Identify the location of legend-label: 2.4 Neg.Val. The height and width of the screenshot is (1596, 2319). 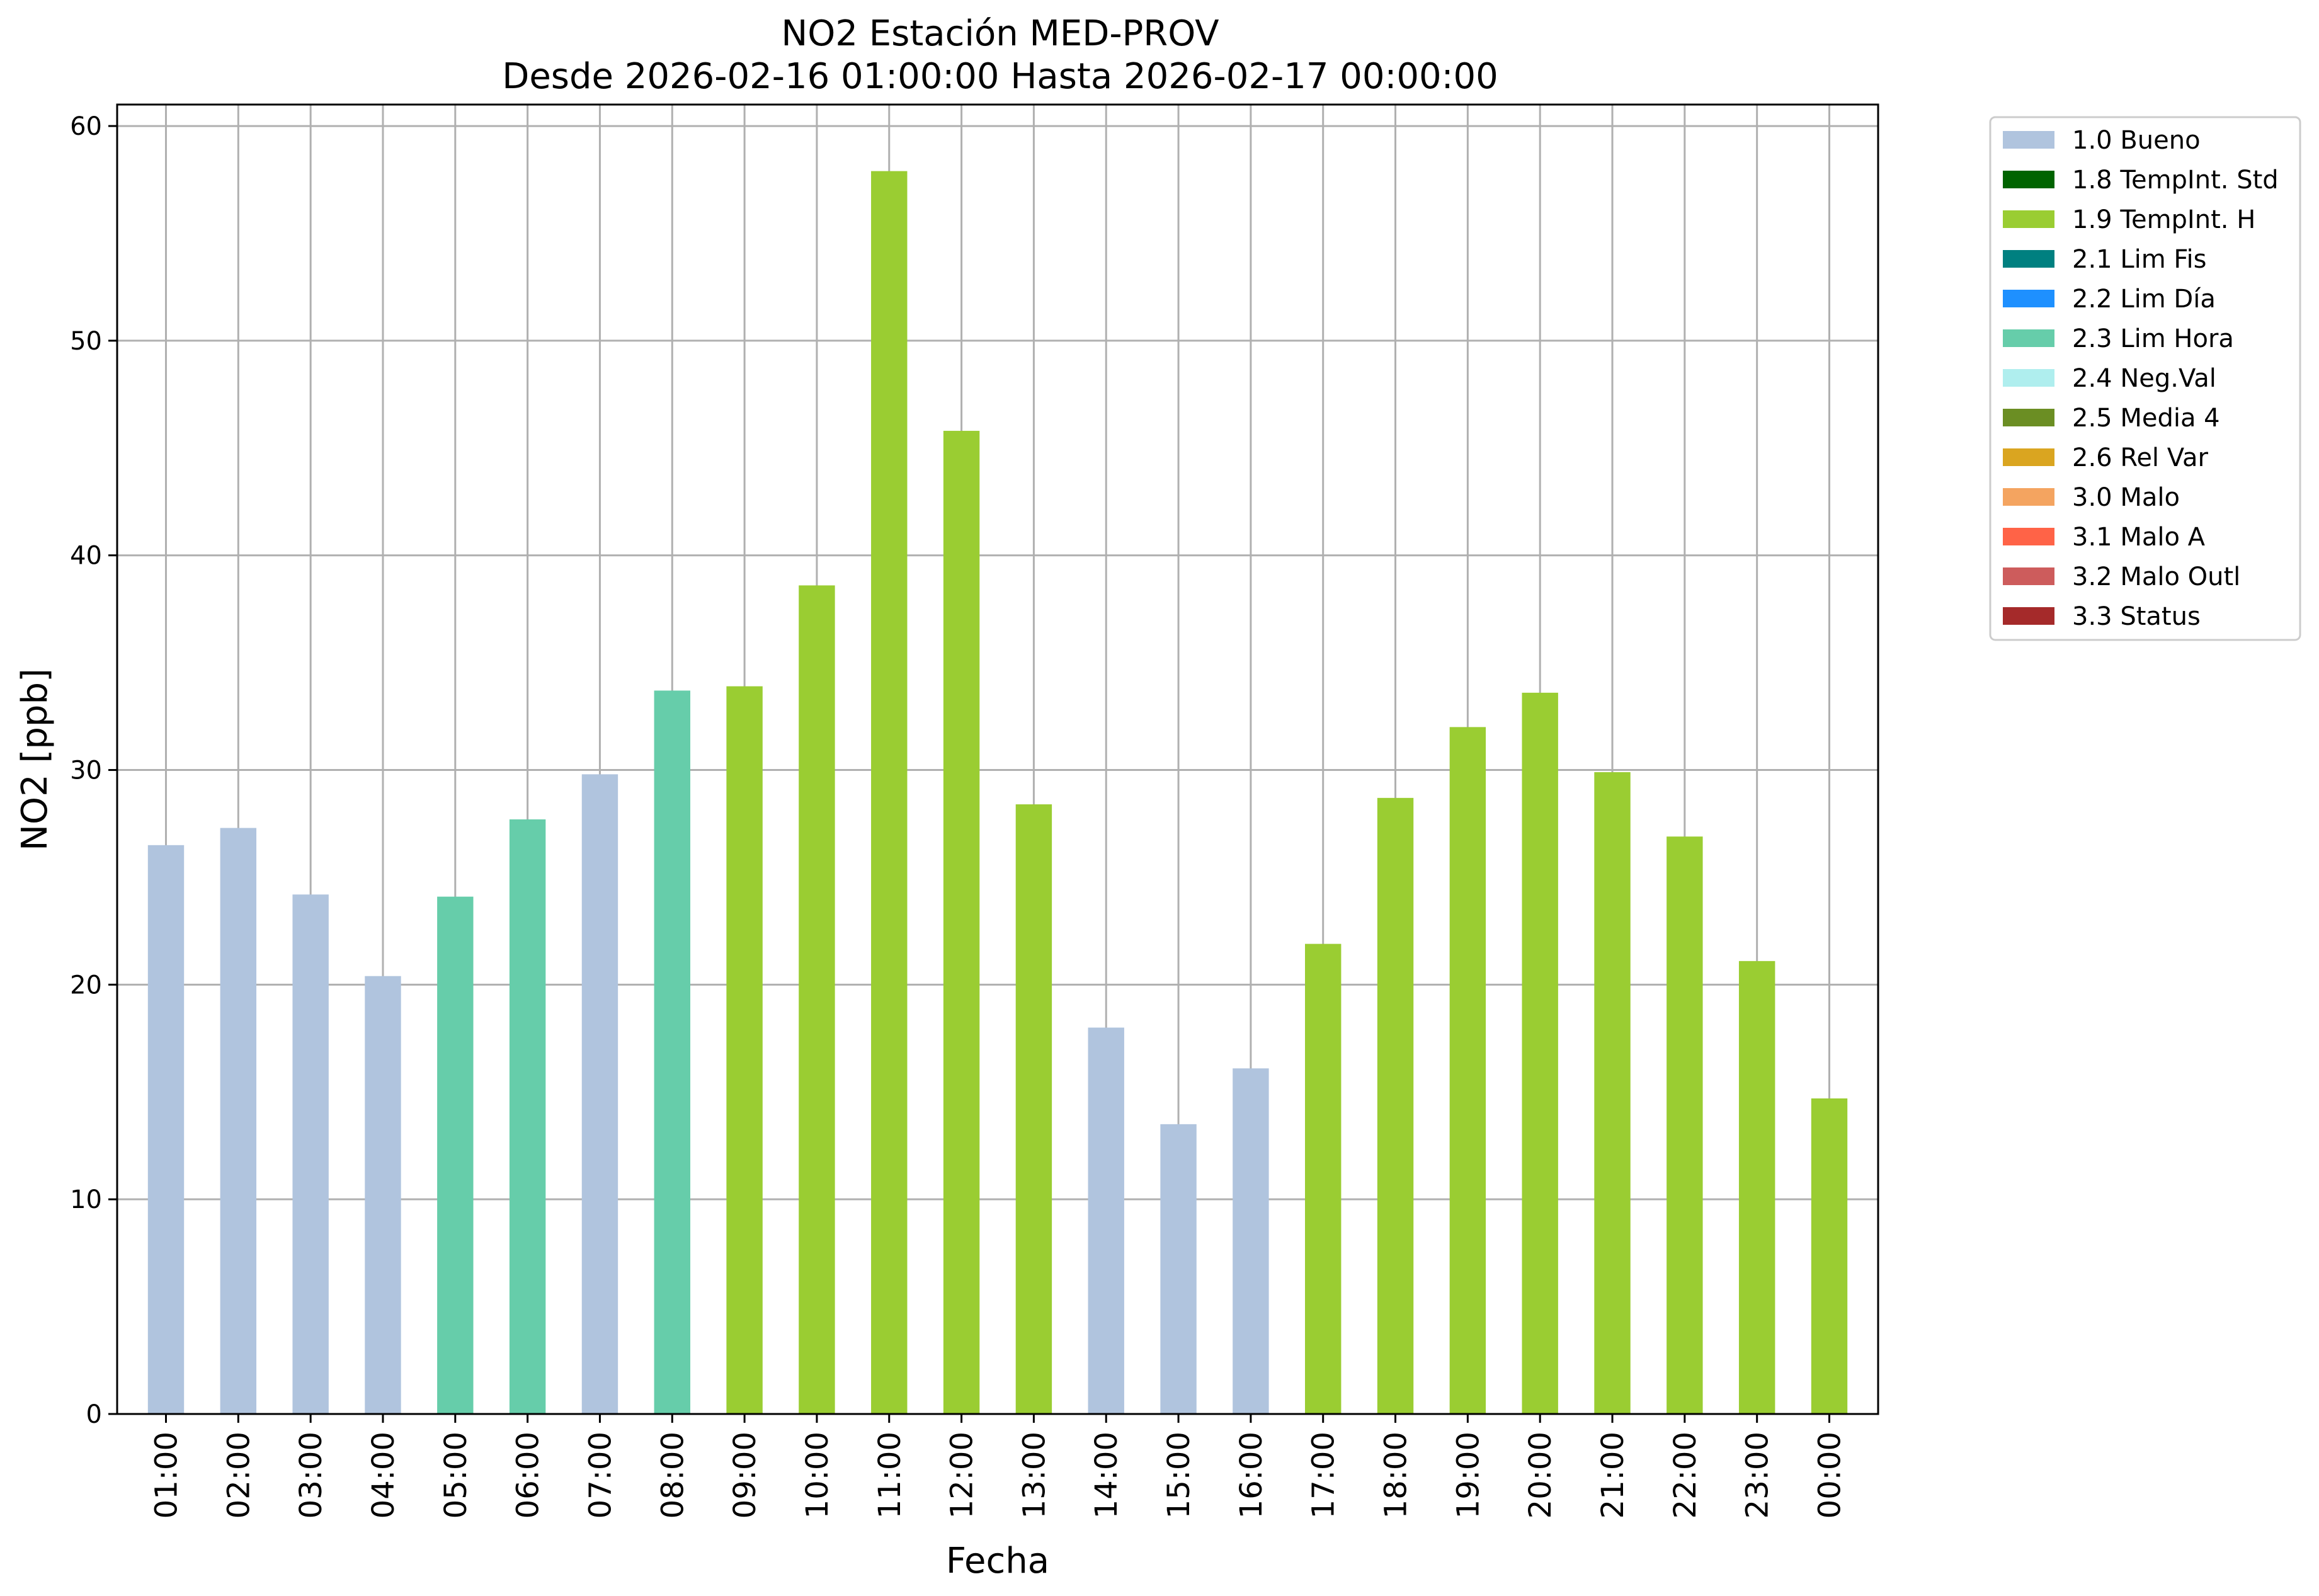
(2144, 378).